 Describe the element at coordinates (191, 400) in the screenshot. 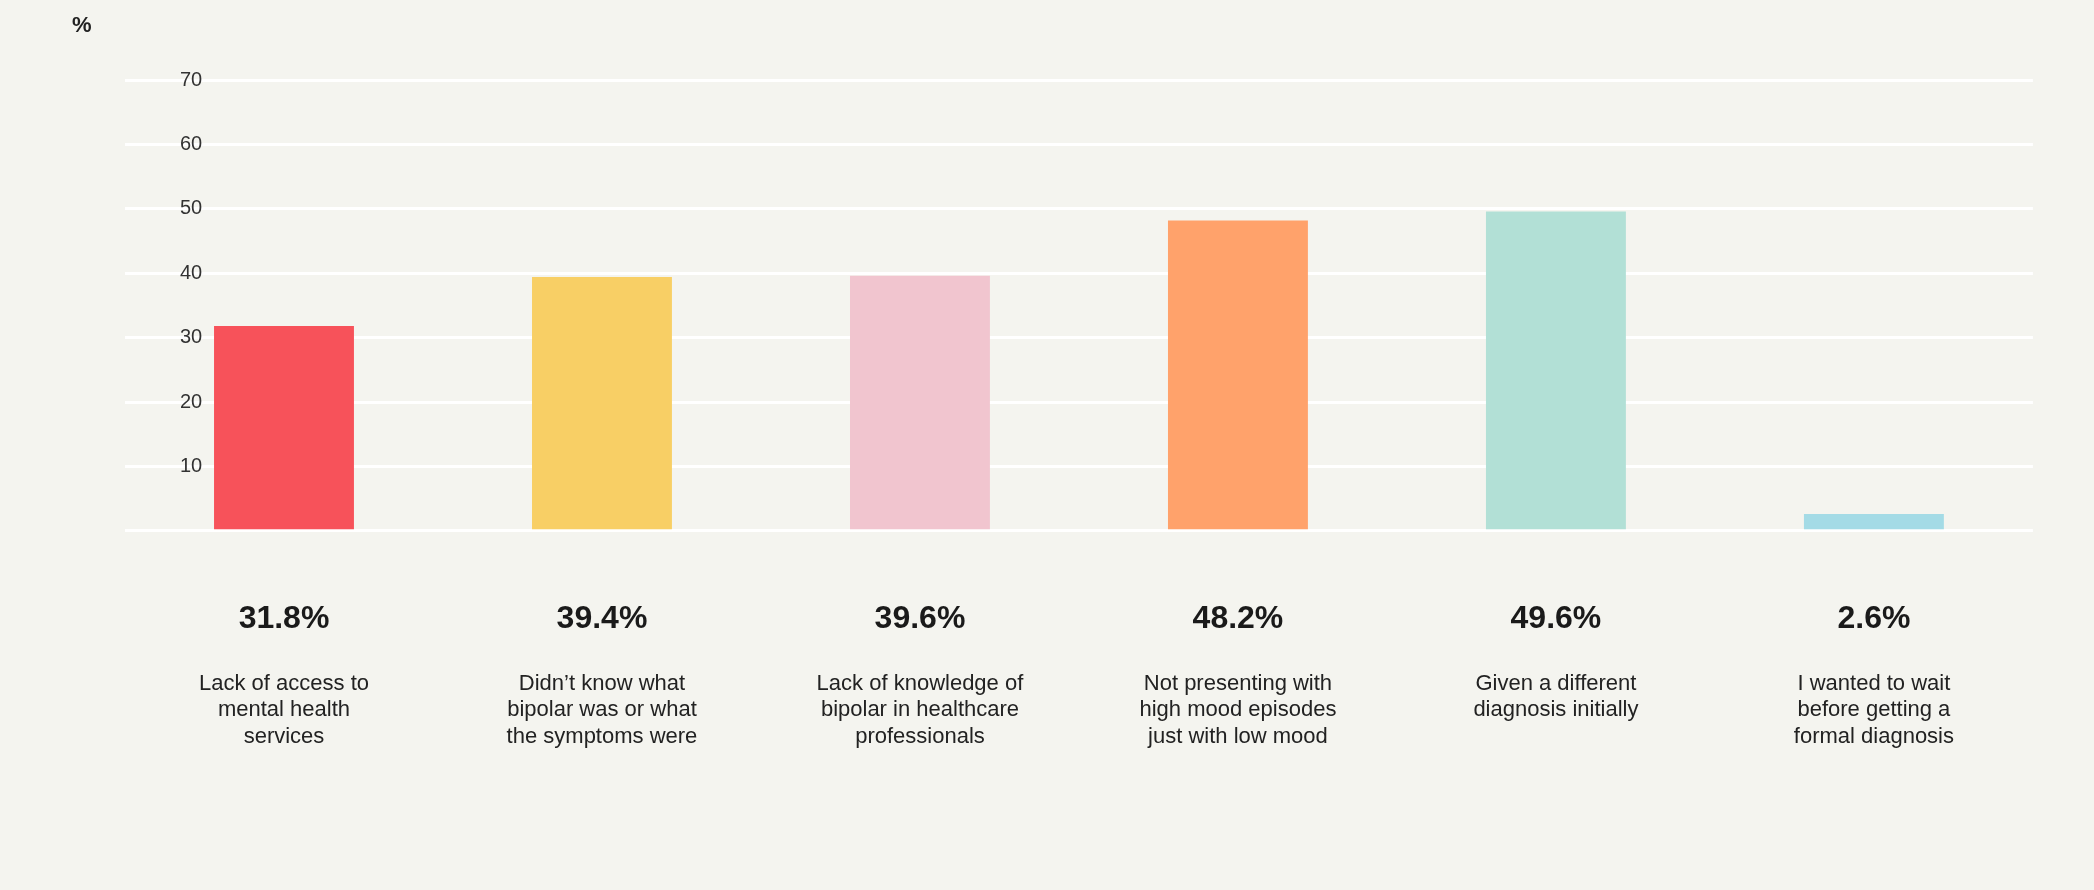

I see `y-tick-label: 20` at that location.